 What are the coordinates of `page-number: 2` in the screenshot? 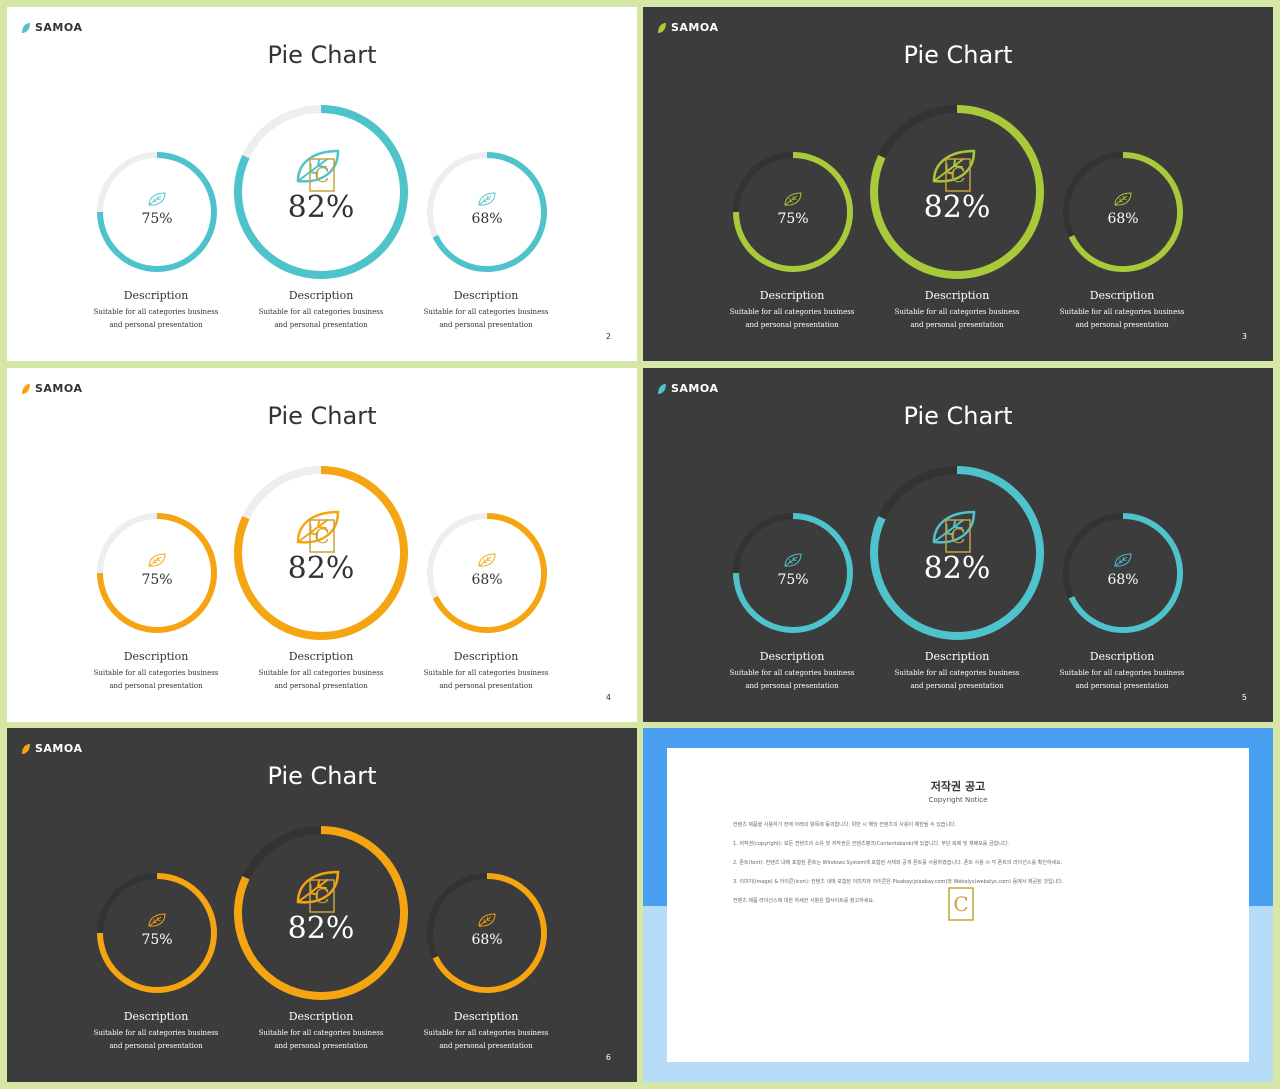 It's located at (608, 336).